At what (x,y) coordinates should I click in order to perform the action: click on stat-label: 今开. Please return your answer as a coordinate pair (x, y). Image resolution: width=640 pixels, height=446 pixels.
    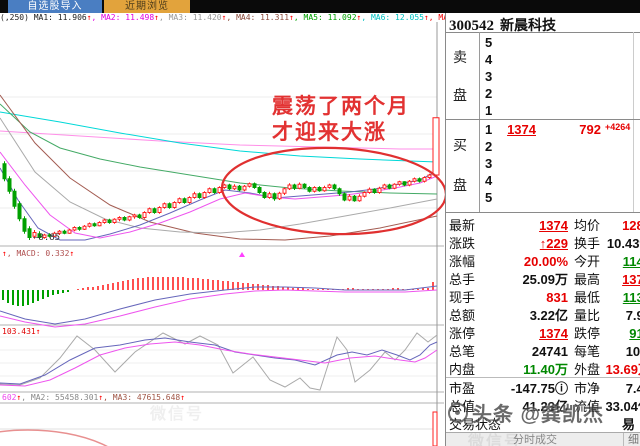
    Looking at the image, I should click on (587, 261).